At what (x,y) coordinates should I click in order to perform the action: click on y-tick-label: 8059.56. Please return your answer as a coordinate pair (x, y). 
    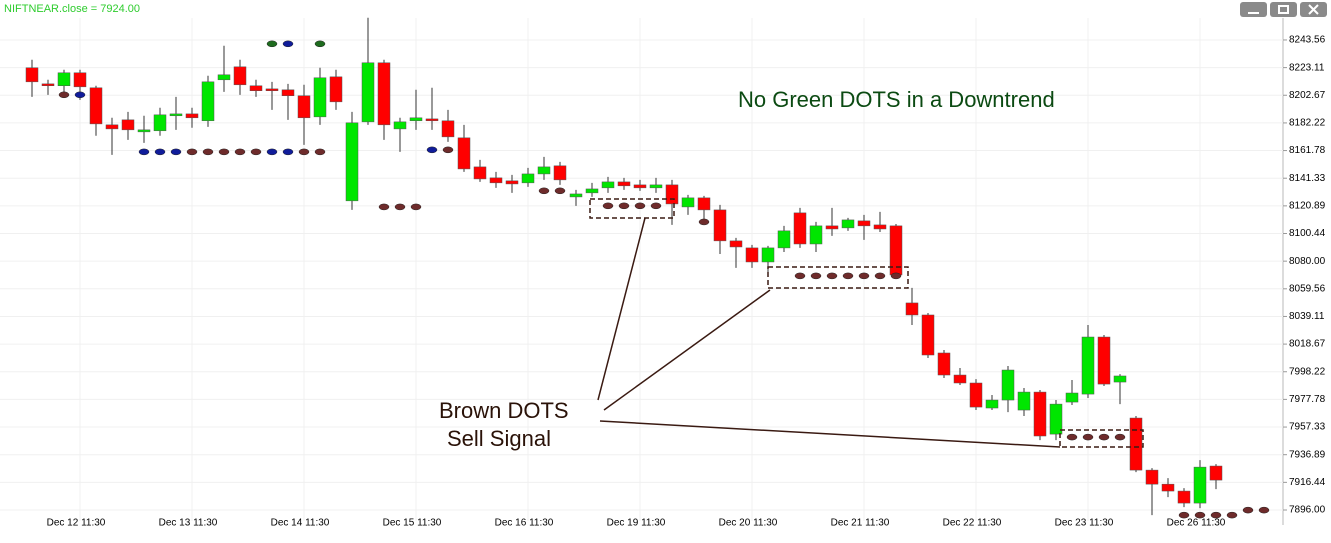
    Looking at the image, I should click on (1307, 288).